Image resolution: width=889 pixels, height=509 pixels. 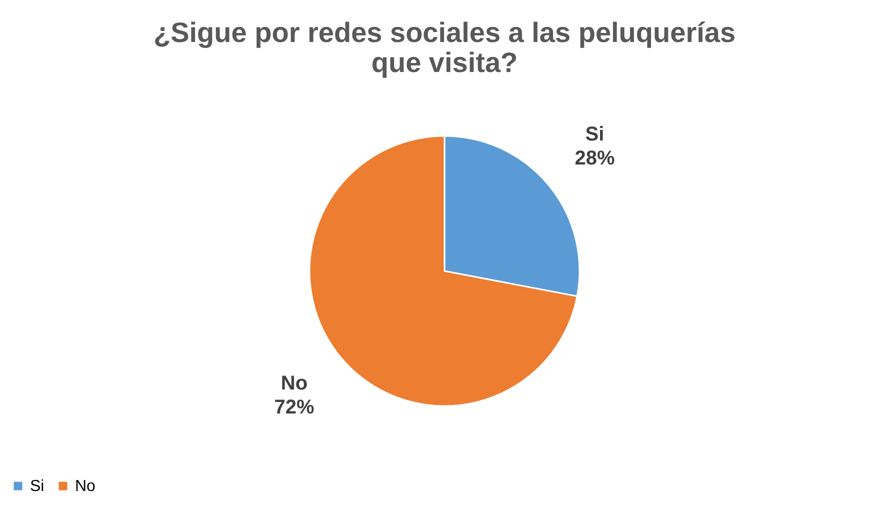 I want to click on chart-title: ¿Sigue por redes sociales a las peluquerías que visita?, so click(x=444, y=47).